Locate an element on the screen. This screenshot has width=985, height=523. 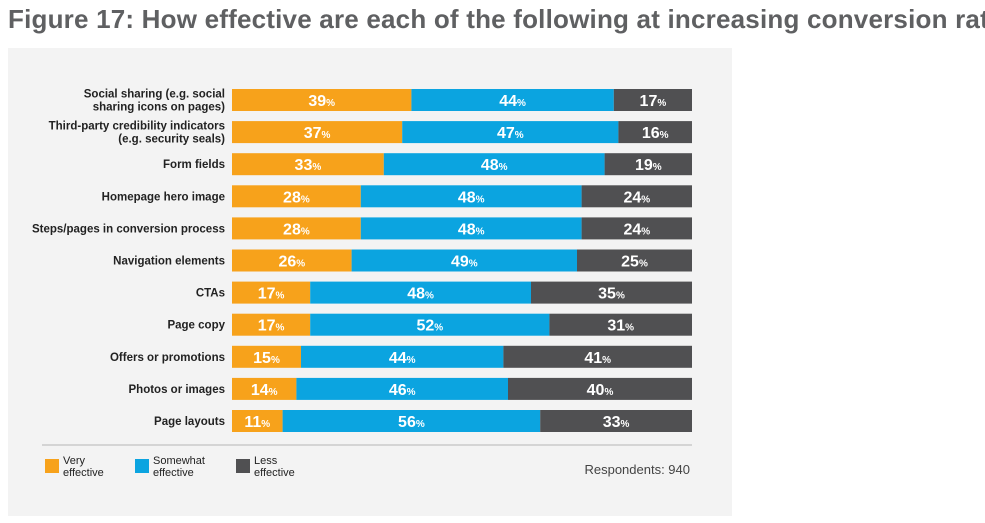
category-label: CTAs is located at coordinates (210, 294).